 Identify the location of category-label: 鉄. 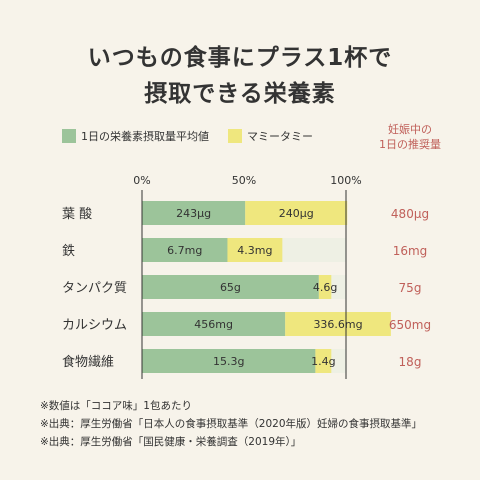
(68, 251).